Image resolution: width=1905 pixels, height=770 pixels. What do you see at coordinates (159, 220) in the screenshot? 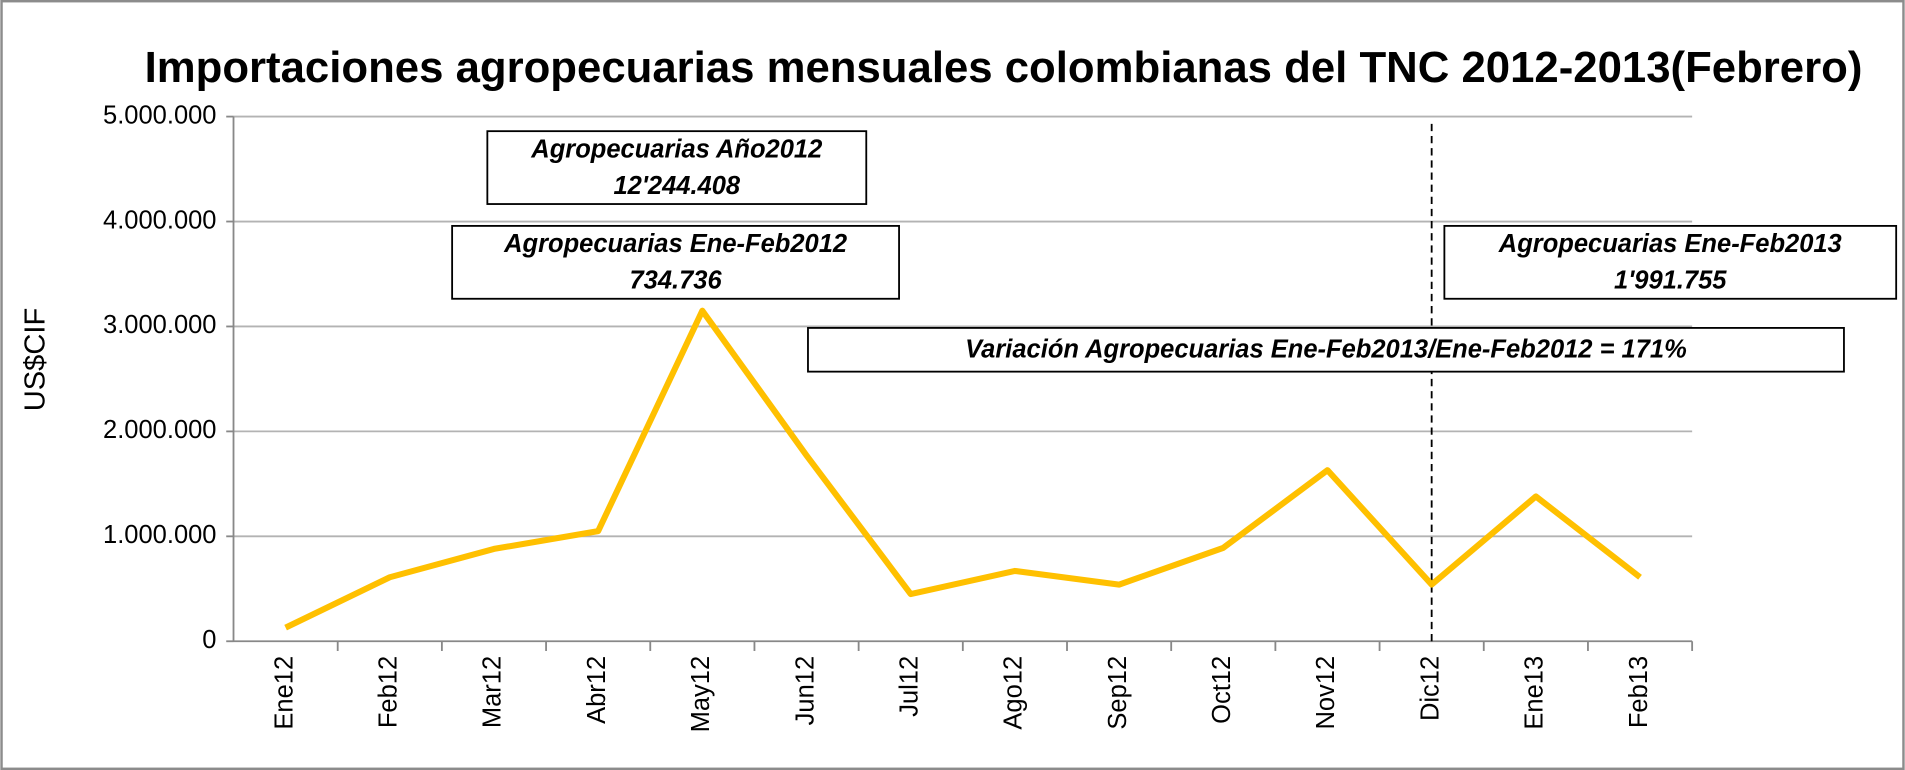
I see `y-tick-label: 4.000.000` at bounding box center [159, 220].